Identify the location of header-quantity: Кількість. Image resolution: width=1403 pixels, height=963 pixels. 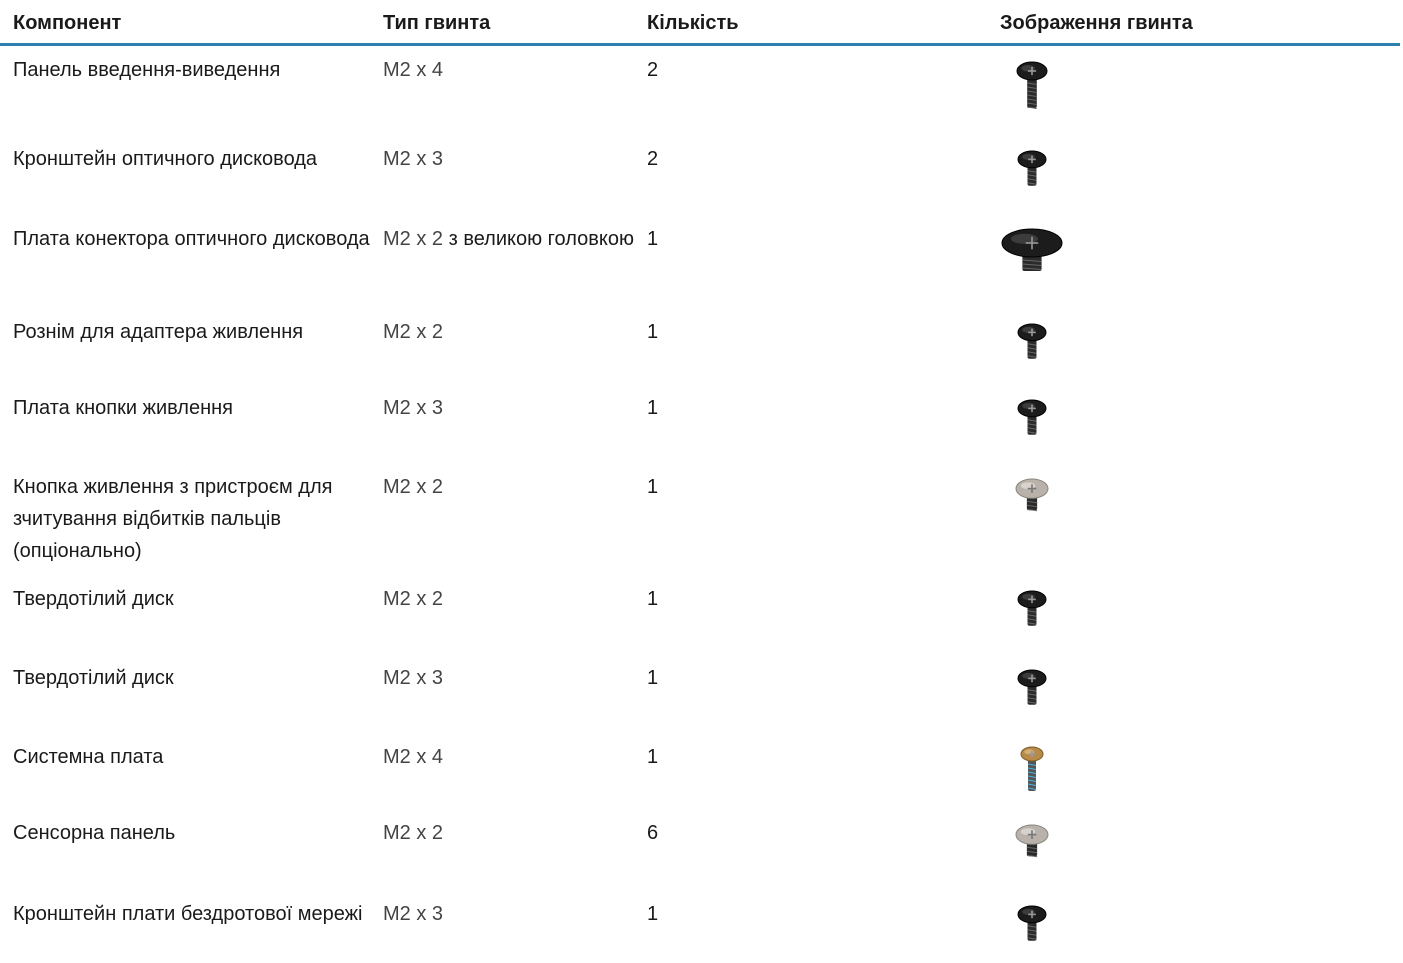
(693, 23).